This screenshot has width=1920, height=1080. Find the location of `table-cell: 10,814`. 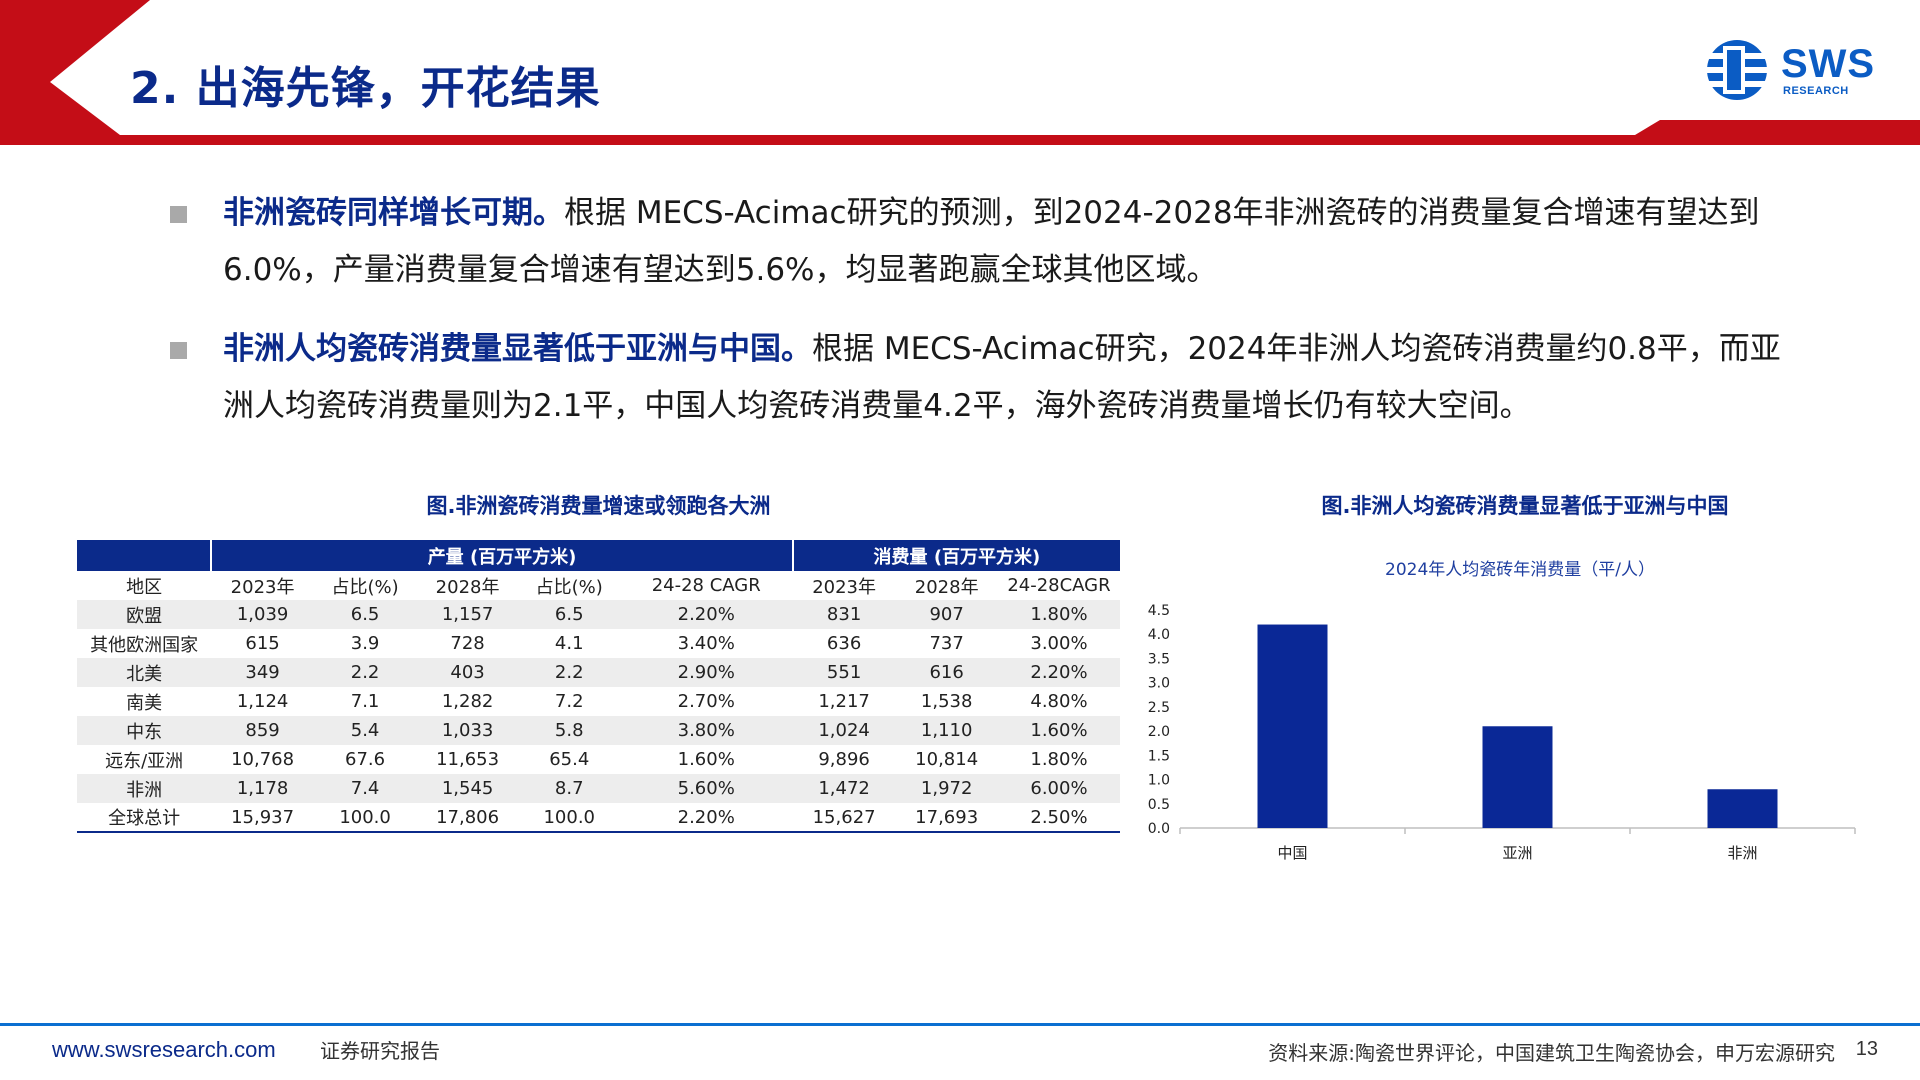

table-cell: 10,814 is located at coordinates (947, 759).